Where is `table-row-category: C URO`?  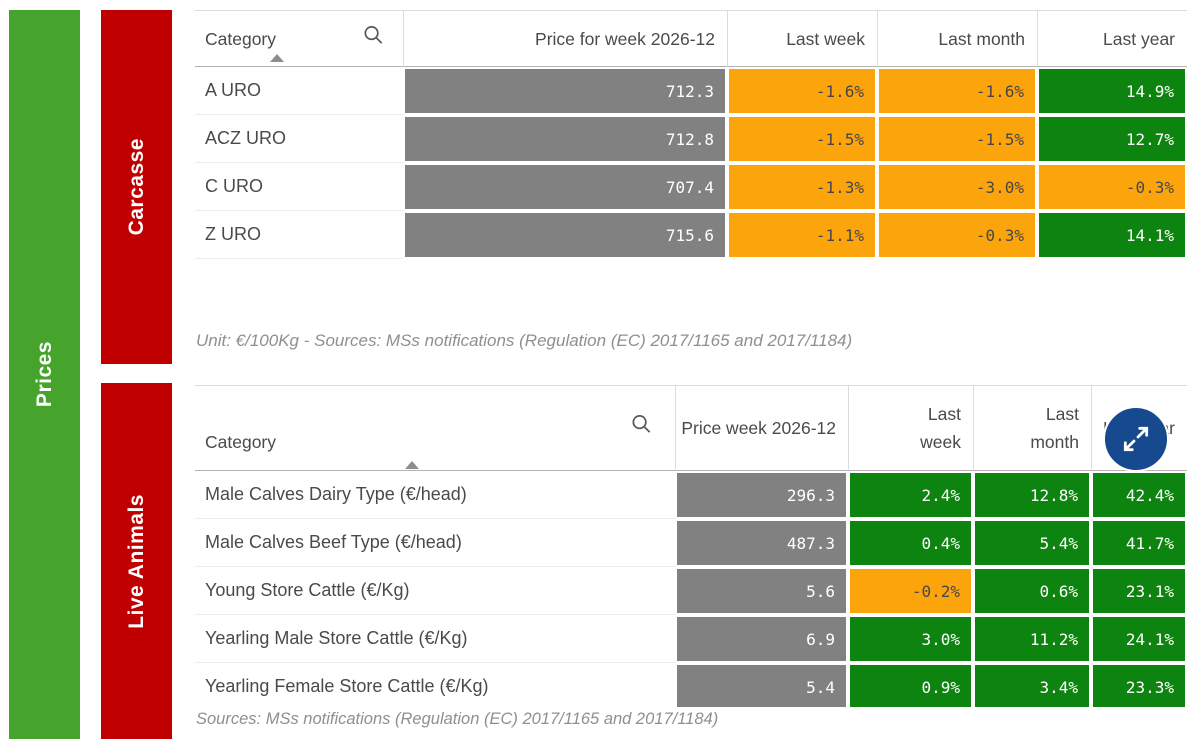
table-row-category: C URO is located at coordinates (299, 187).